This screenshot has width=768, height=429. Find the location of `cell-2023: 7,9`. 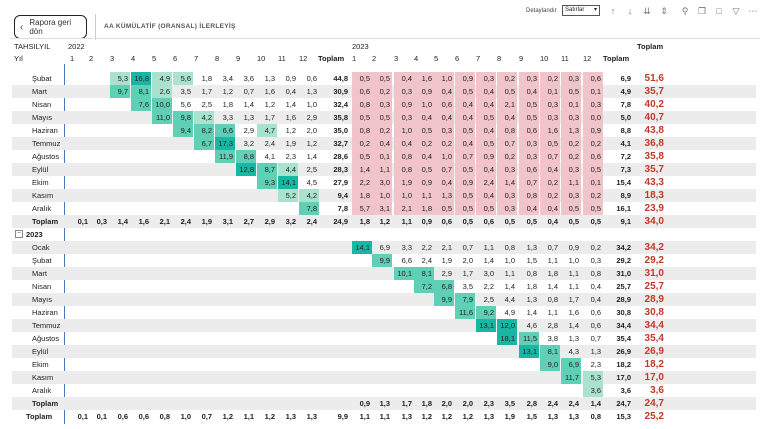

cell-2023: 7,9 is located at coordinates (465, 299).